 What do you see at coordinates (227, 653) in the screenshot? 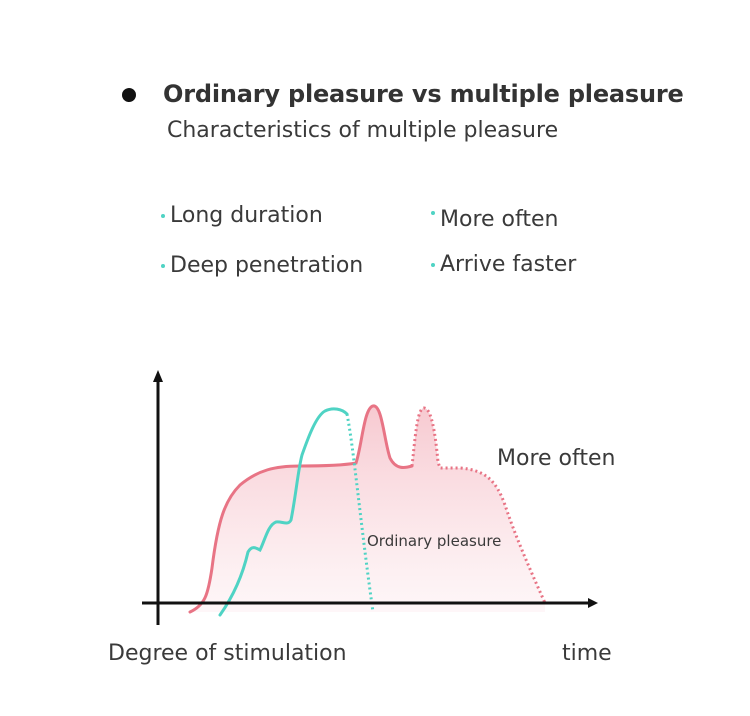
I see `x-axis-label-left: Degree of stimulation` at bounding box center [227, 653].